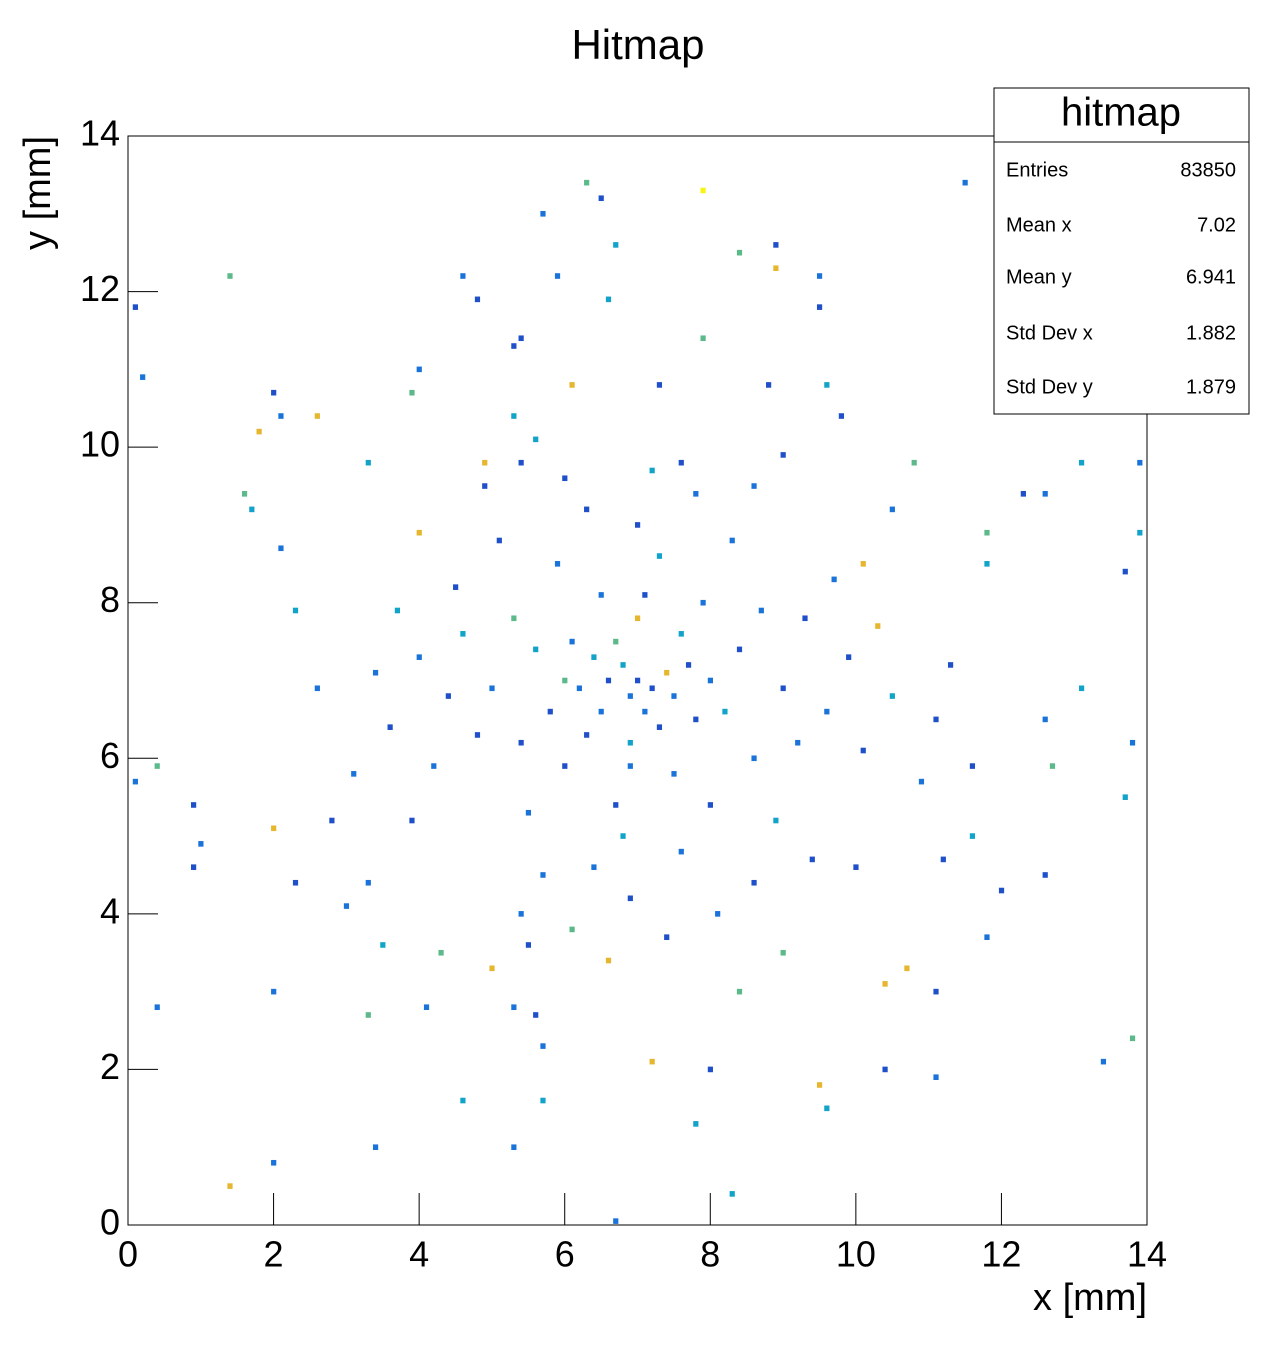 The height and width of the screenshot is (1361, 1274). Describe the element at coordinates (128, 1254) in the screenshot. I see `x-tick-label: 0` at that location.